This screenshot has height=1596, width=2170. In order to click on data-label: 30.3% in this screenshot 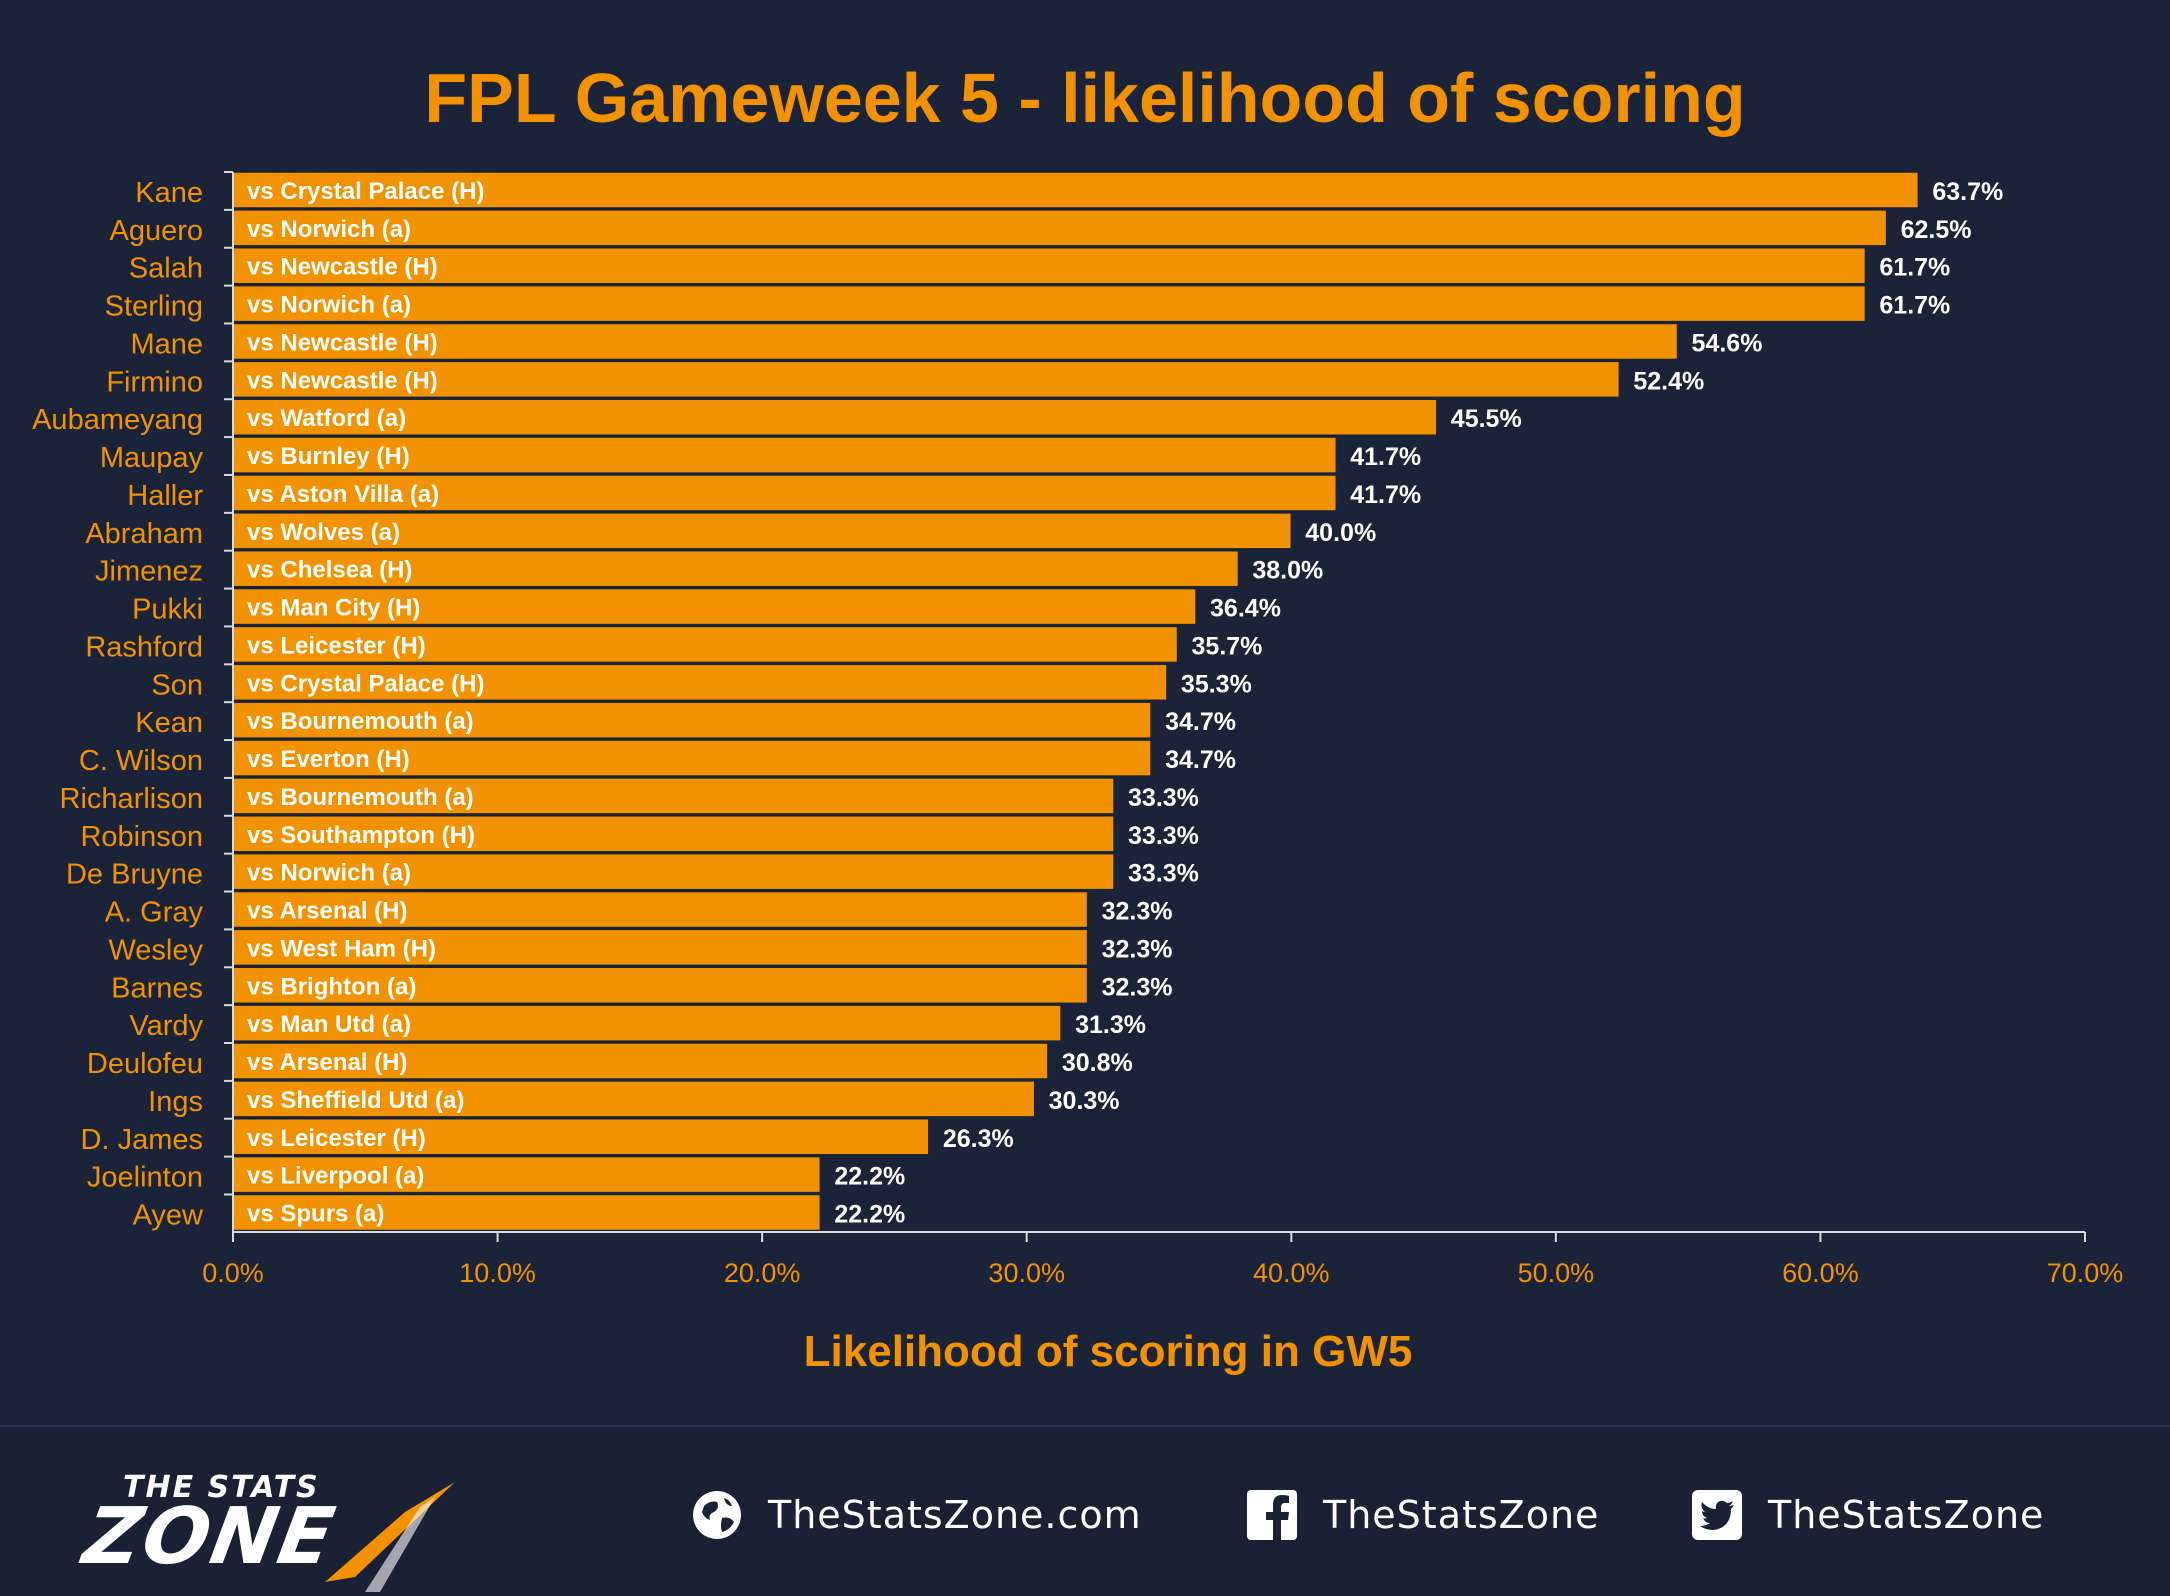, I will do `click(1084, 1101)`.